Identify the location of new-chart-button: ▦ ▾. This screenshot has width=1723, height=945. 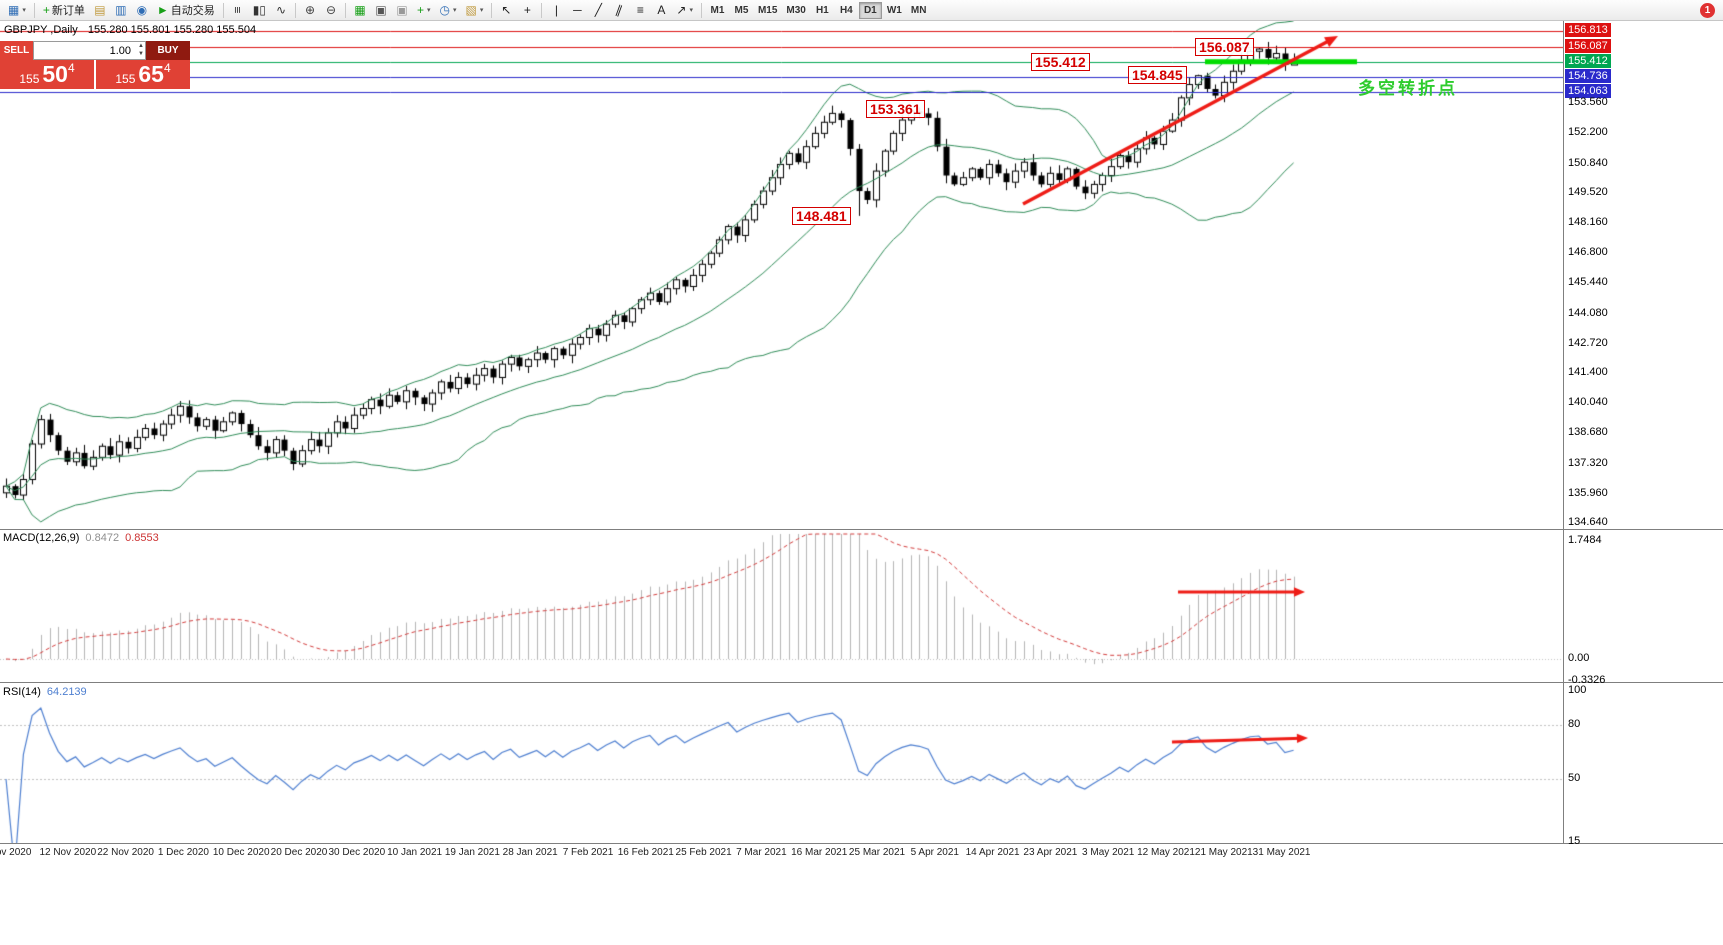
(17, 10).